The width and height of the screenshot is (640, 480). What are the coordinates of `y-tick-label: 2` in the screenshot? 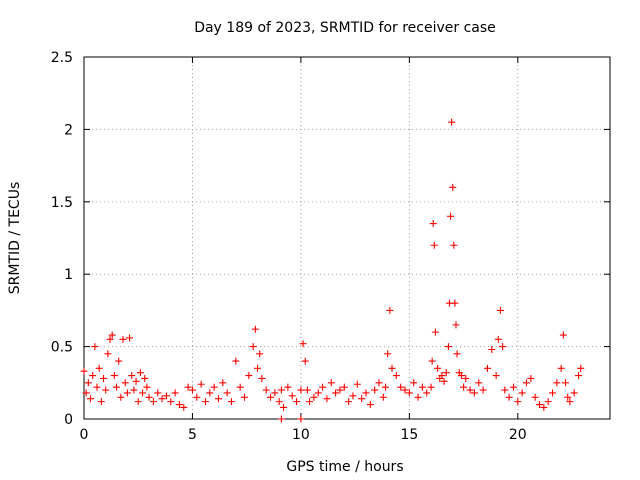 It's located at (68, 130).